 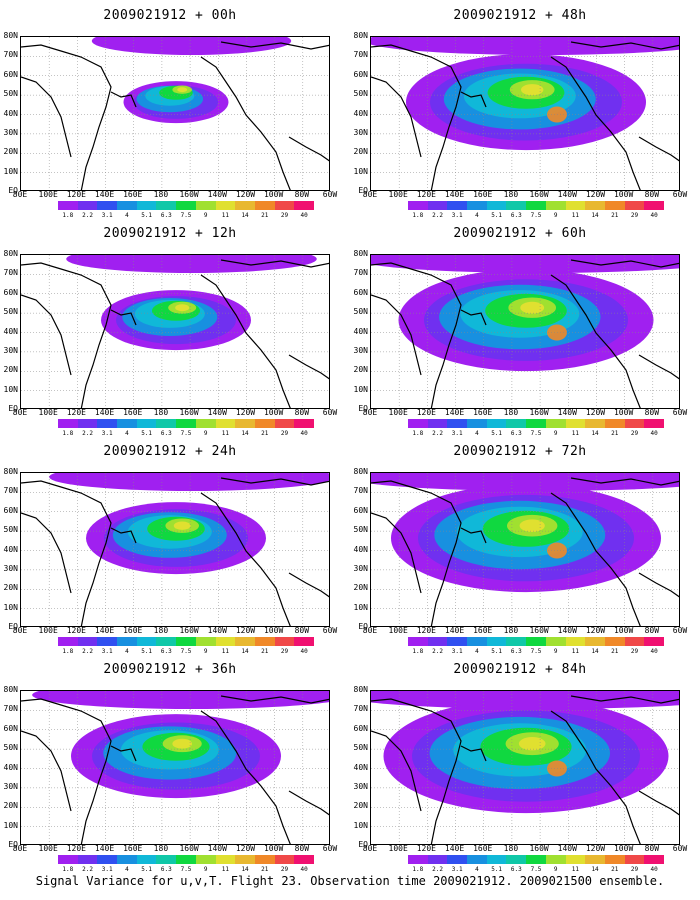 I want to click on colorbar-label: 7.5, so click(x=536, y=869).